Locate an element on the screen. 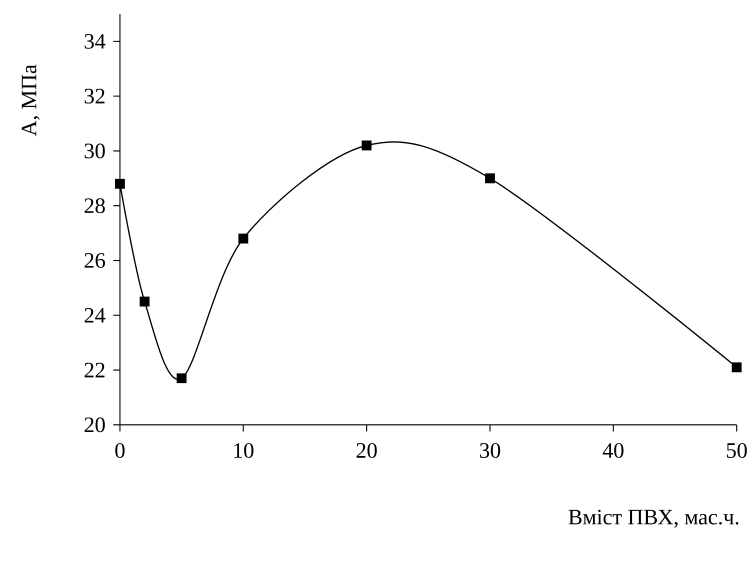 The height and width of the screenshot is (563, 755). x-tick-label: 0 is located at coordinates (120, 450).